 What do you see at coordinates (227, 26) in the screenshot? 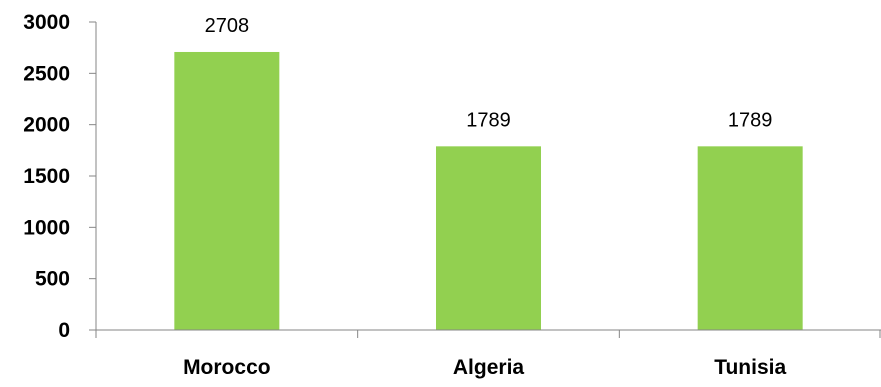
I see `data-label-morocco: 2708` at bounding box center [227, 26].